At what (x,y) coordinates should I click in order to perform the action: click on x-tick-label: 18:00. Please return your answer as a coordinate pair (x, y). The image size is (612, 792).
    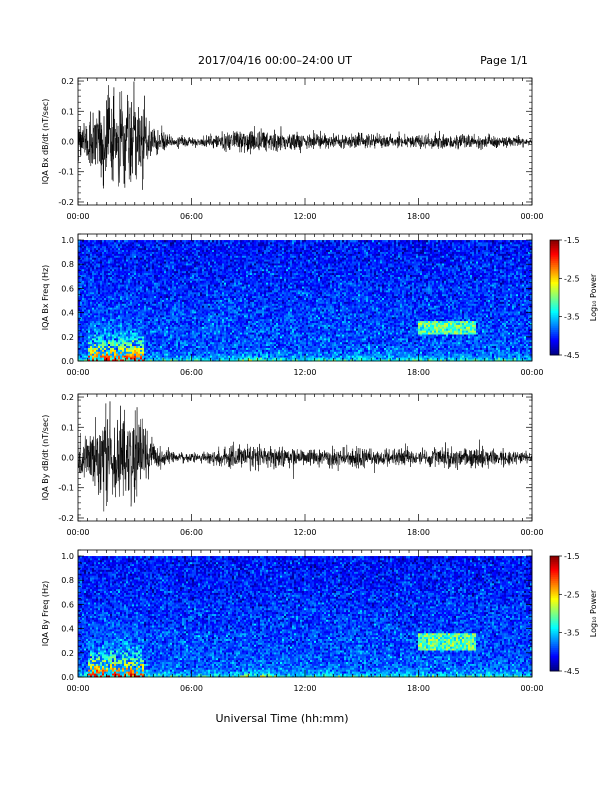
    Looking at the image, I should click on (418, 216).